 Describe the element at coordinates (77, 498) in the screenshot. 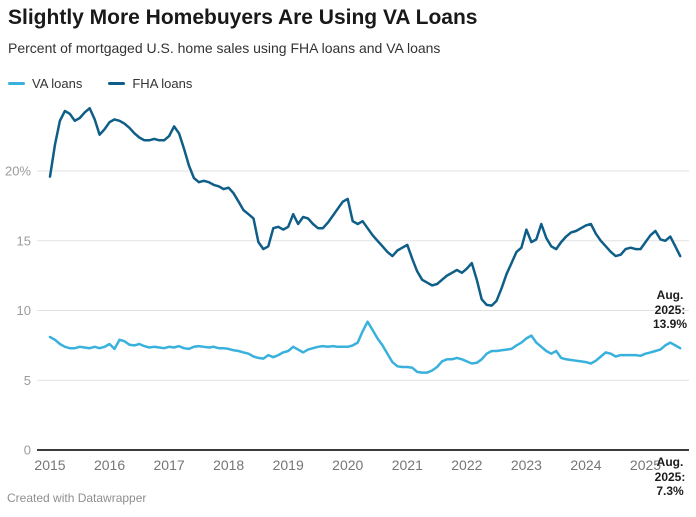

I see `attribution-link: Created with Datawrapper` at that location.